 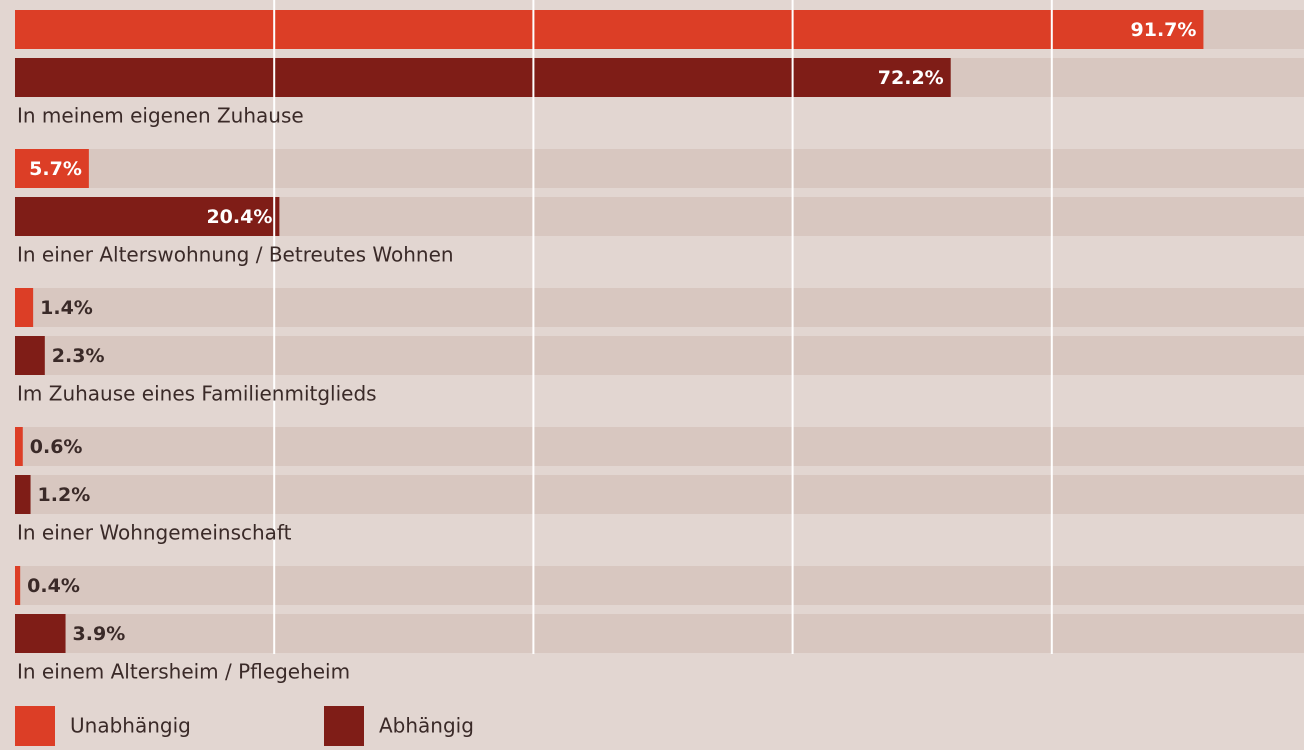 I want to click on category-label: In meinem eigenen Zuhause, so click(x=160, y=116).